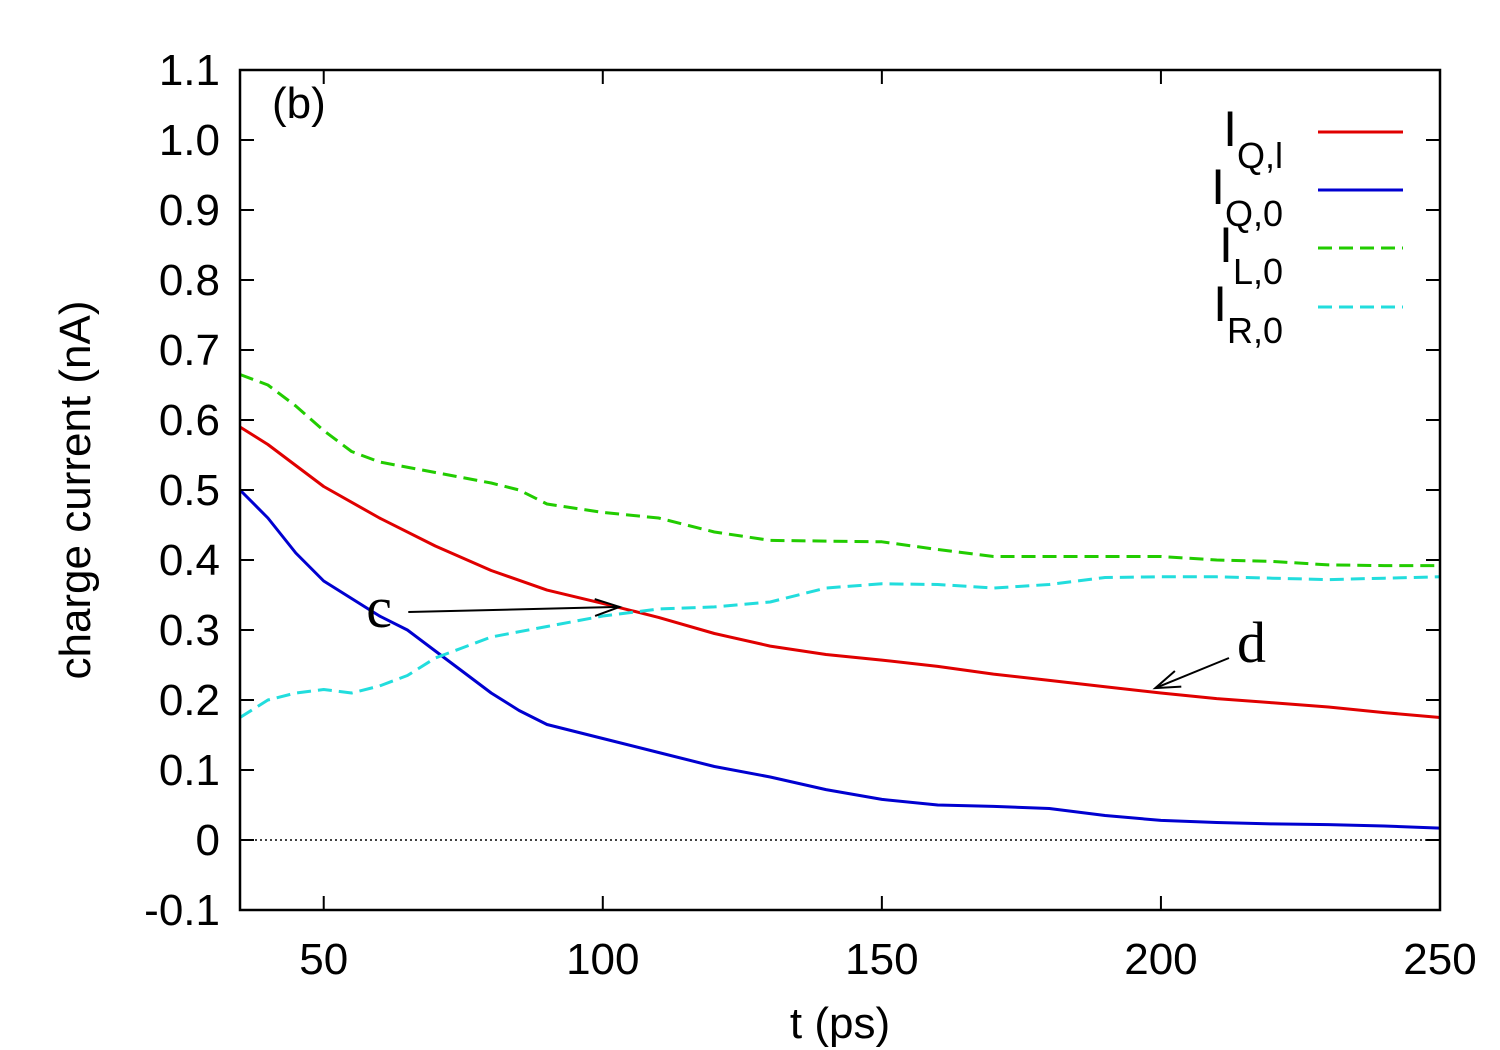 This screenshot has height=1050, width=1500. Describe the element at coordinates (1439, 959) in the screenshot. I see `x-tick-label: 250` at that location.